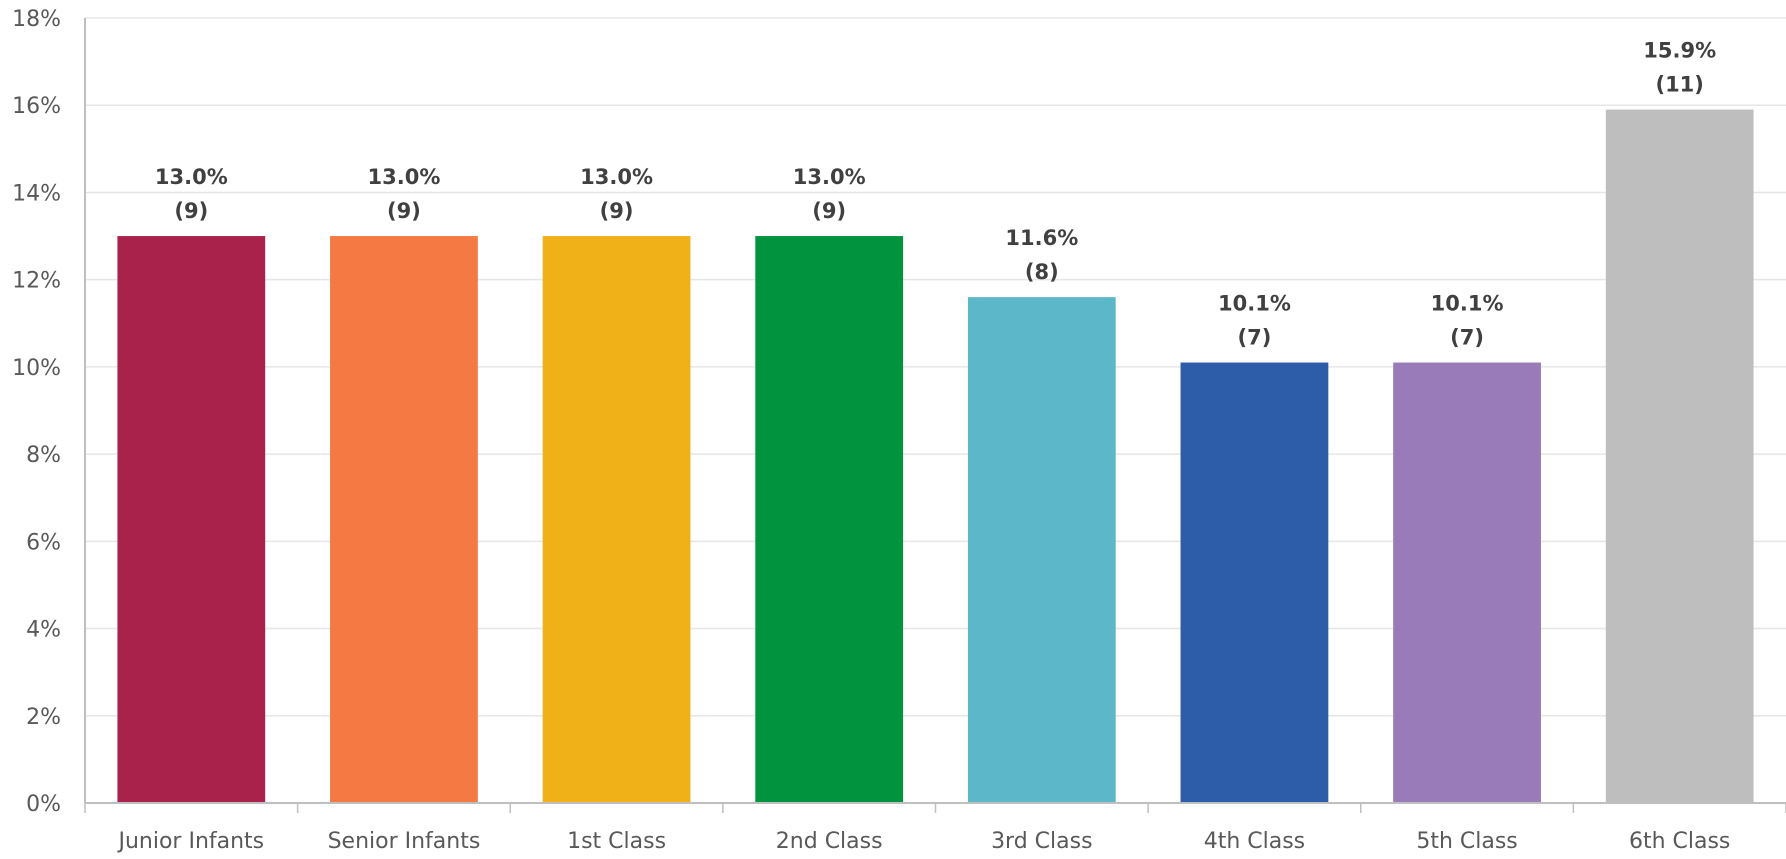  Describe the element at coordinates (36, 106) in the screenshot. I see `y-tick-label: 16%` at that location.